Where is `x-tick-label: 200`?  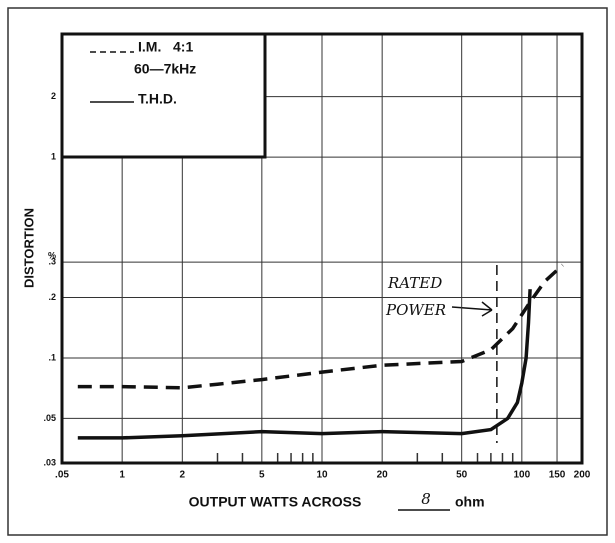 x-tick-label: 200 is located at coordinates (582, 475).